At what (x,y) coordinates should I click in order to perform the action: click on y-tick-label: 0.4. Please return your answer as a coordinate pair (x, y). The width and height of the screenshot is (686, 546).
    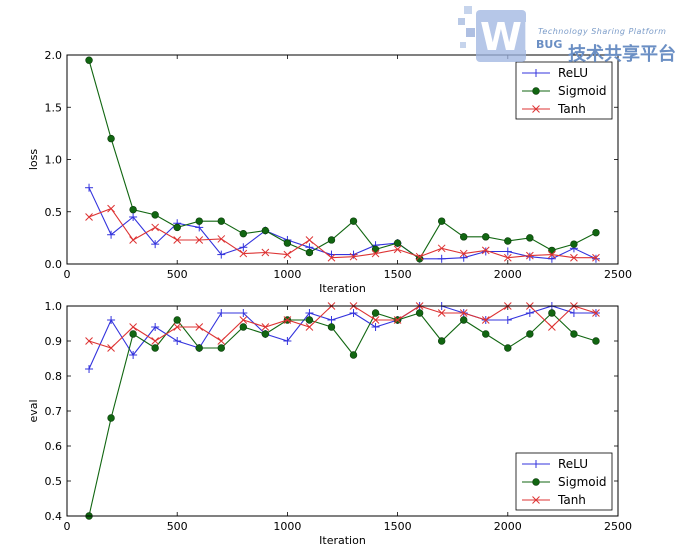
    Looking at the image, I should click on (54, 516).